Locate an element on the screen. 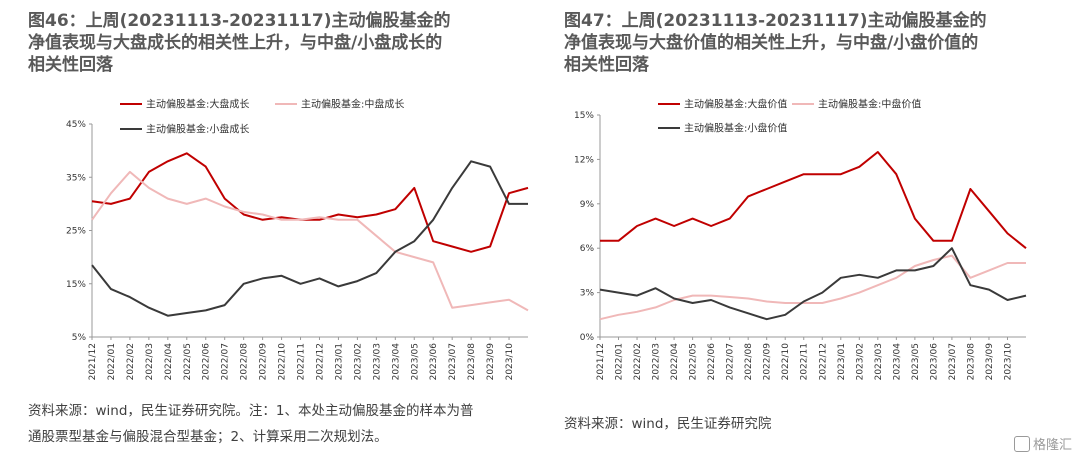 The height and width of the screenshot is (459, 1080). y-tick-label: 45% is located at coordinates (76, 125).